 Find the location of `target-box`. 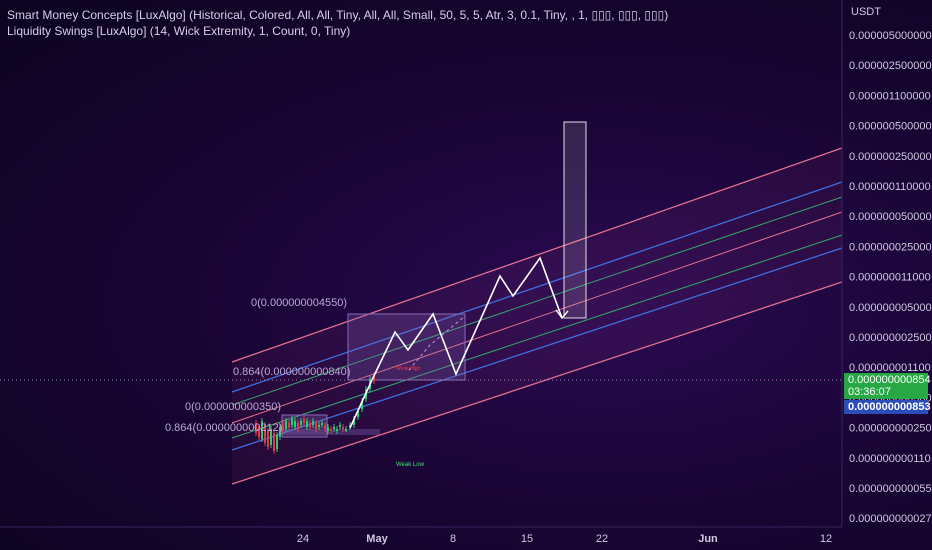

target-box is located at coordinates (575, 220).